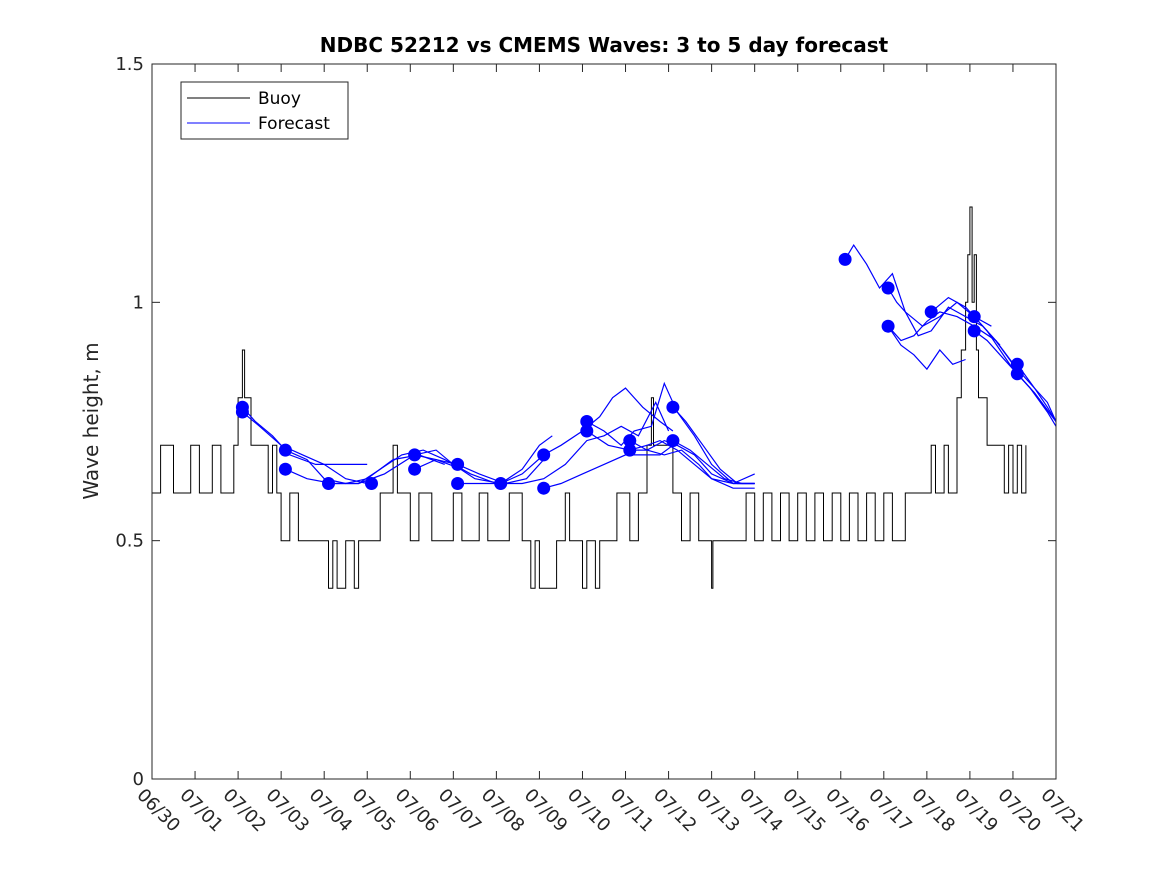  Describe the element at coordinates (288, 811) in the screenshot. I see `x-tick-label: 07/03` at that location.